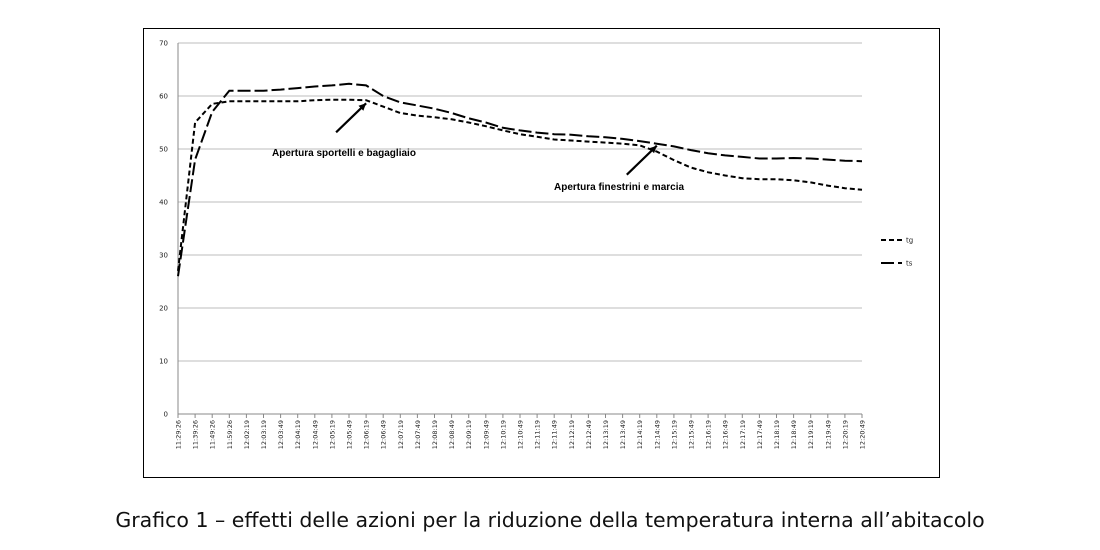  Describe the element at coordinates (897, 252) in the screenshot. I see `legend: tg ts` at that location.